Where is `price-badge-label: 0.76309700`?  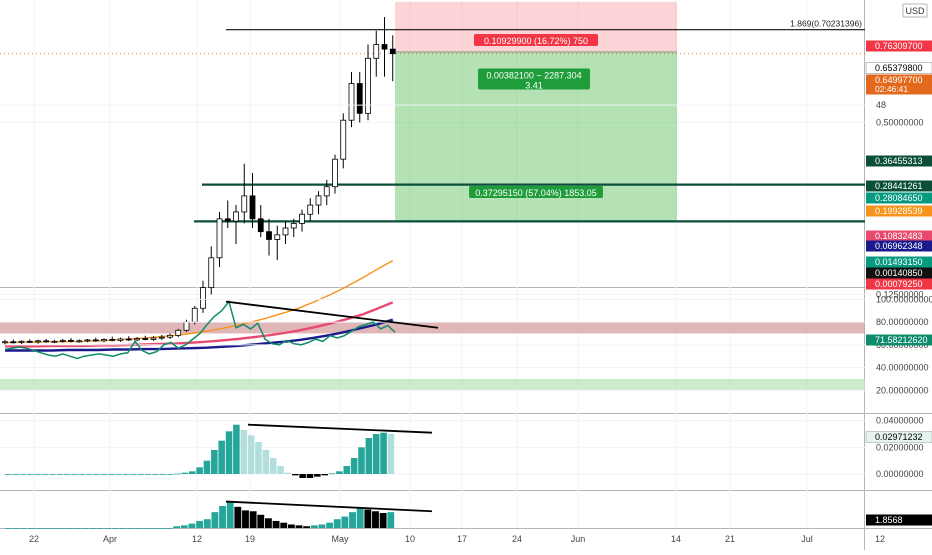 price-badge-label: 0.76309700 is located at coordinates (899, 46).